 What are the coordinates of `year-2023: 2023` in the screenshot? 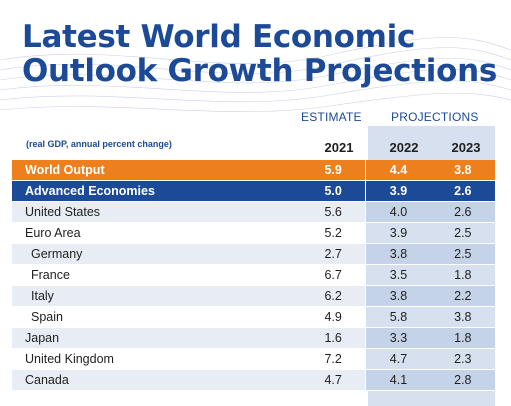 It's located at (466, 147).